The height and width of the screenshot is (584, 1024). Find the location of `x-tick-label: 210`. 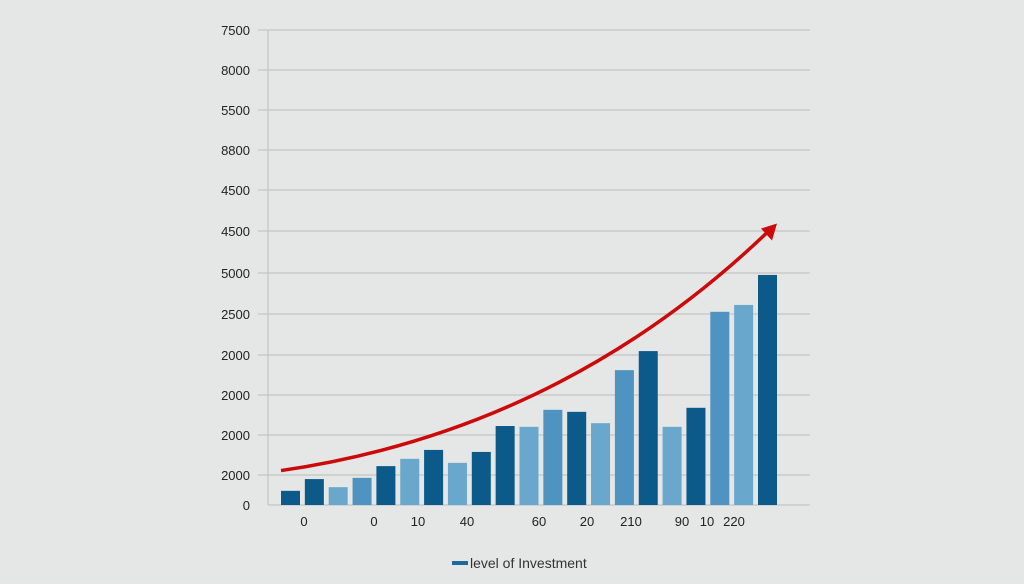

x-tick-label: 210 is located at coordinates (631, 521).